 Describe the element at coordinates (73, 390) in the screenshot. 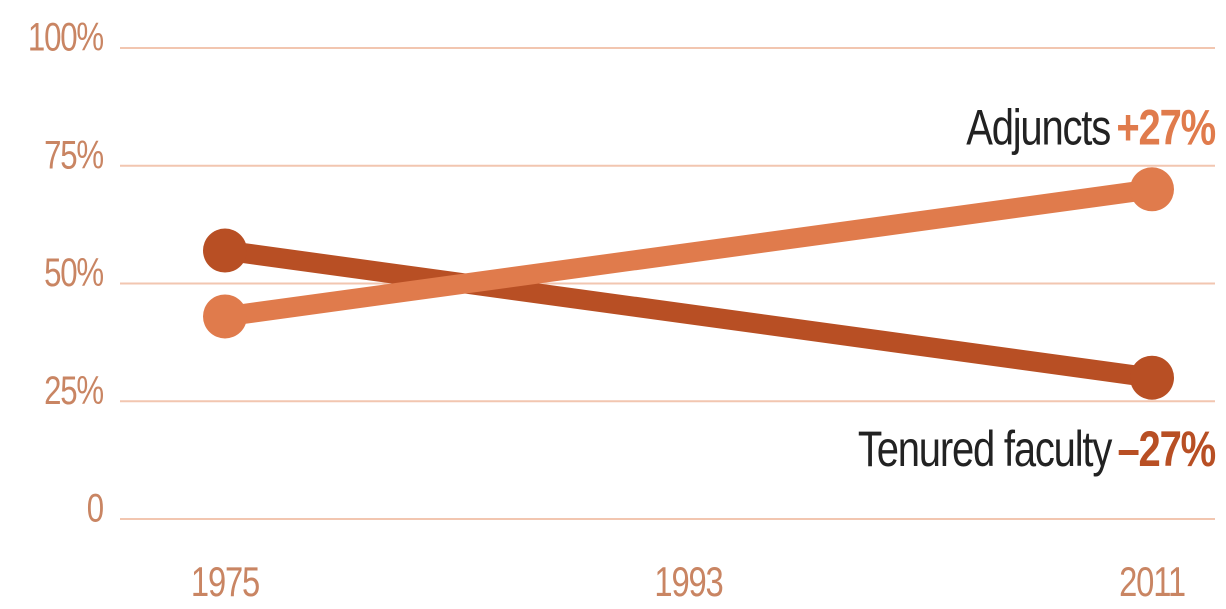

I see `y-tick-label: 25%` at that location.